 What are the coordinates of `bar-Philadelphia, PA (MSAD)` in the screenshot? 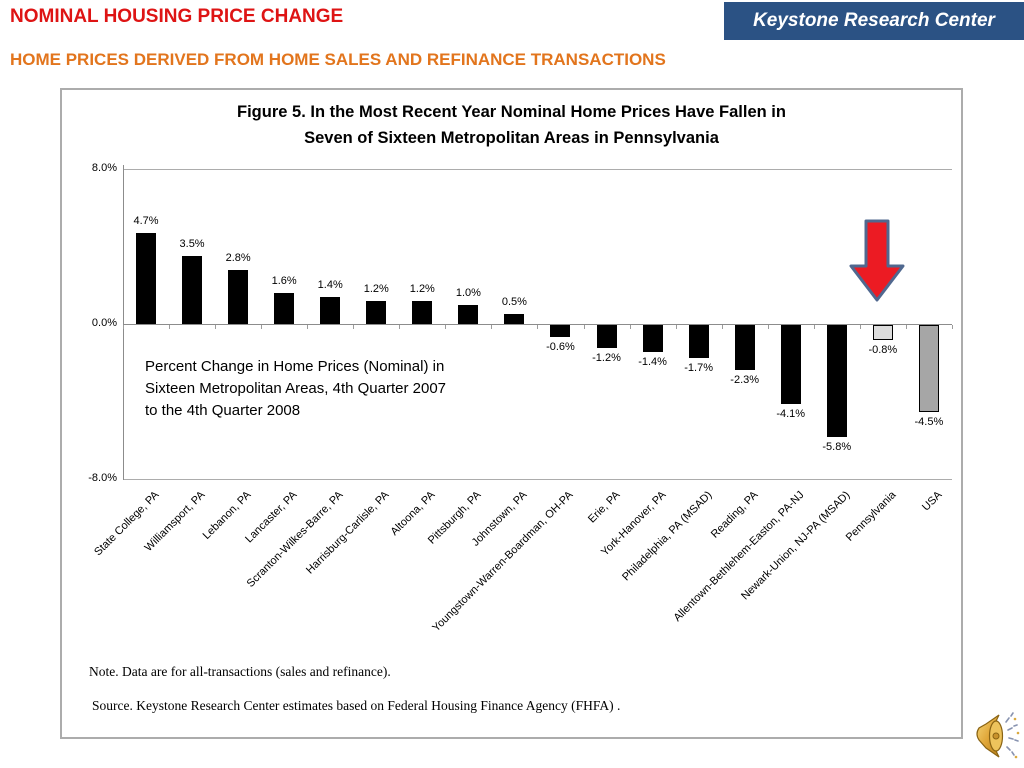 It's located at (698, 341).